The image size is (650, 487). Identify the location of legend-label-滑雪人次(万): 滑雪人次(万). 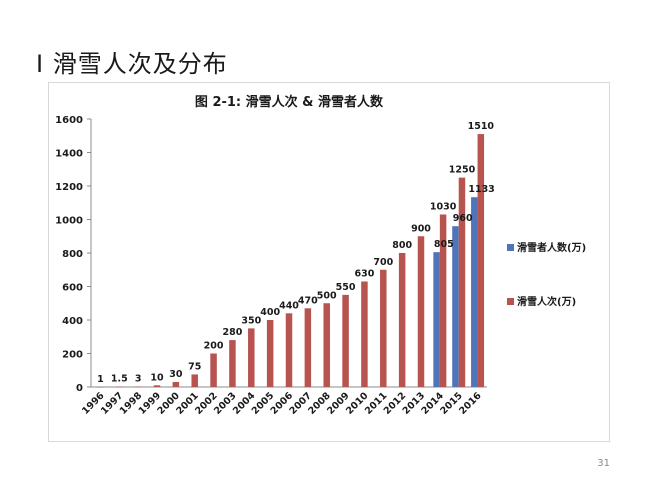
(546, 301).